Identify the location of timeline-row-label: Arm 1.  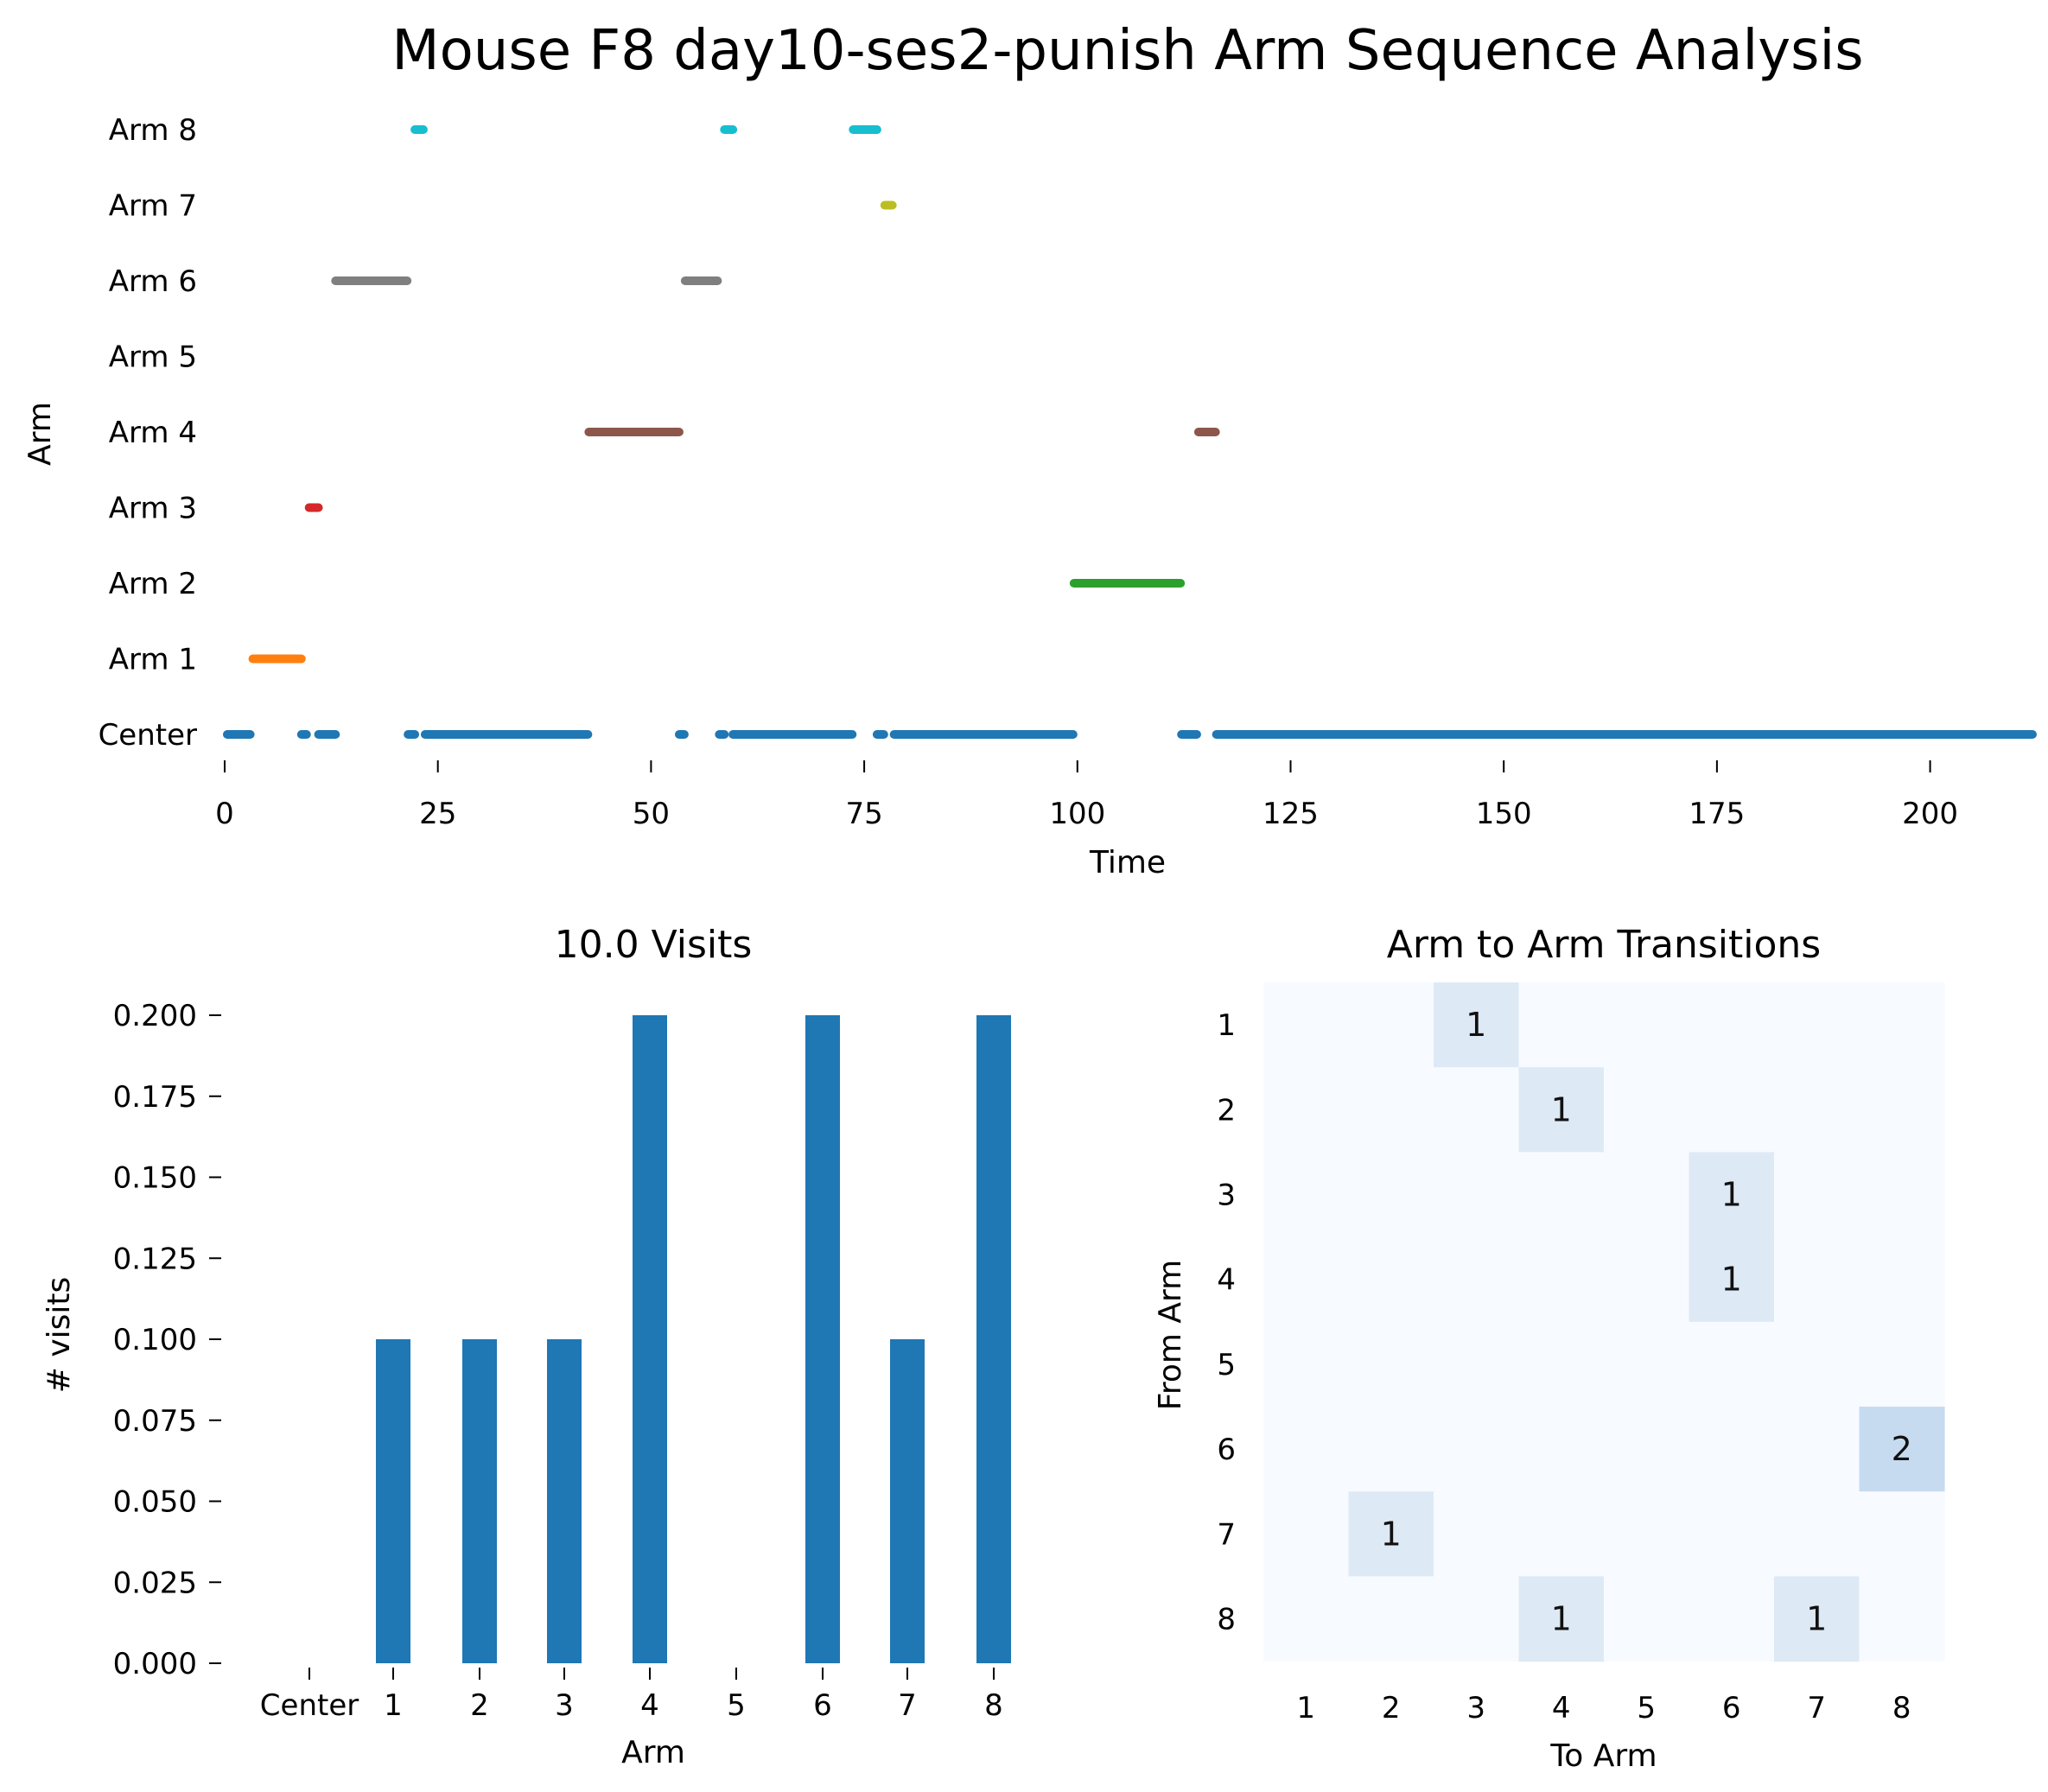
(153, 660).